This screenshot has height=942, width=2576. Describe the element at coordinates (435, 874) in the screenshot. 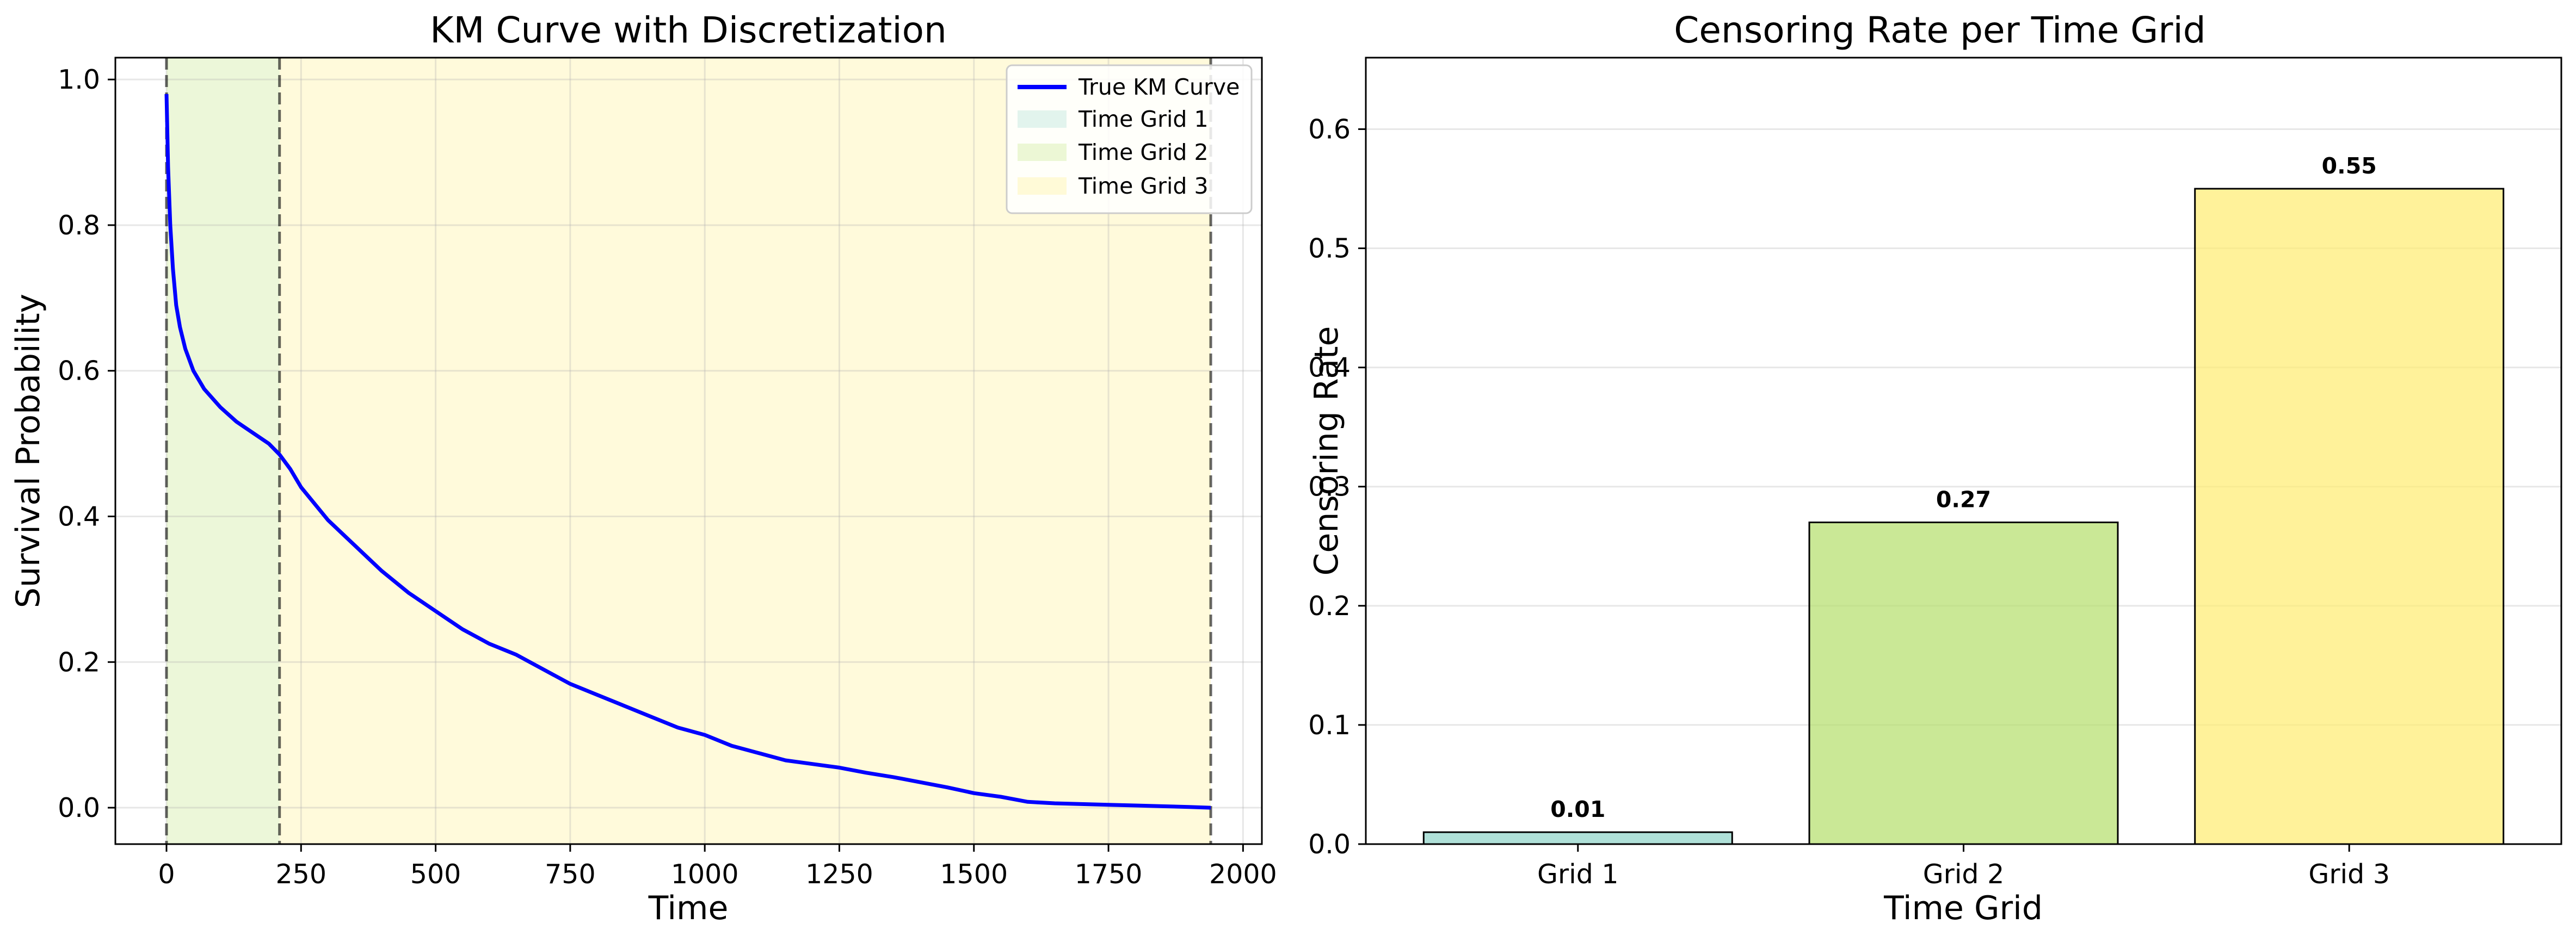

I see `km-xtick-label: 500` at that location.